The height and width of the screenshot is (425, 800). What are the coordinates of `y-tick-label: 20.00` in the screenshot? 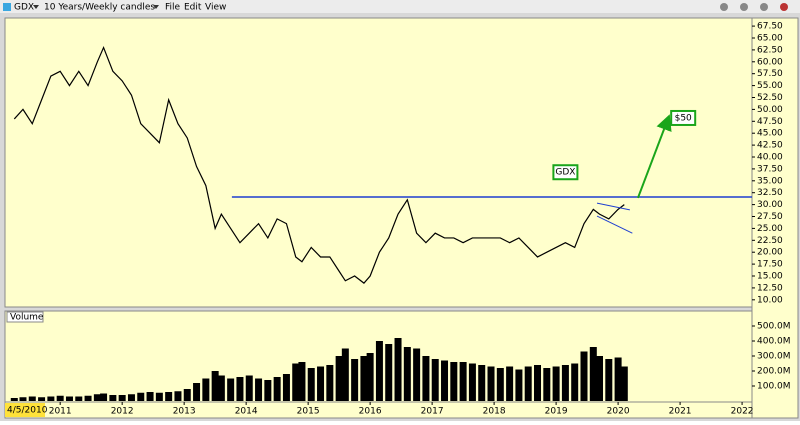 It's located at (770, 253).